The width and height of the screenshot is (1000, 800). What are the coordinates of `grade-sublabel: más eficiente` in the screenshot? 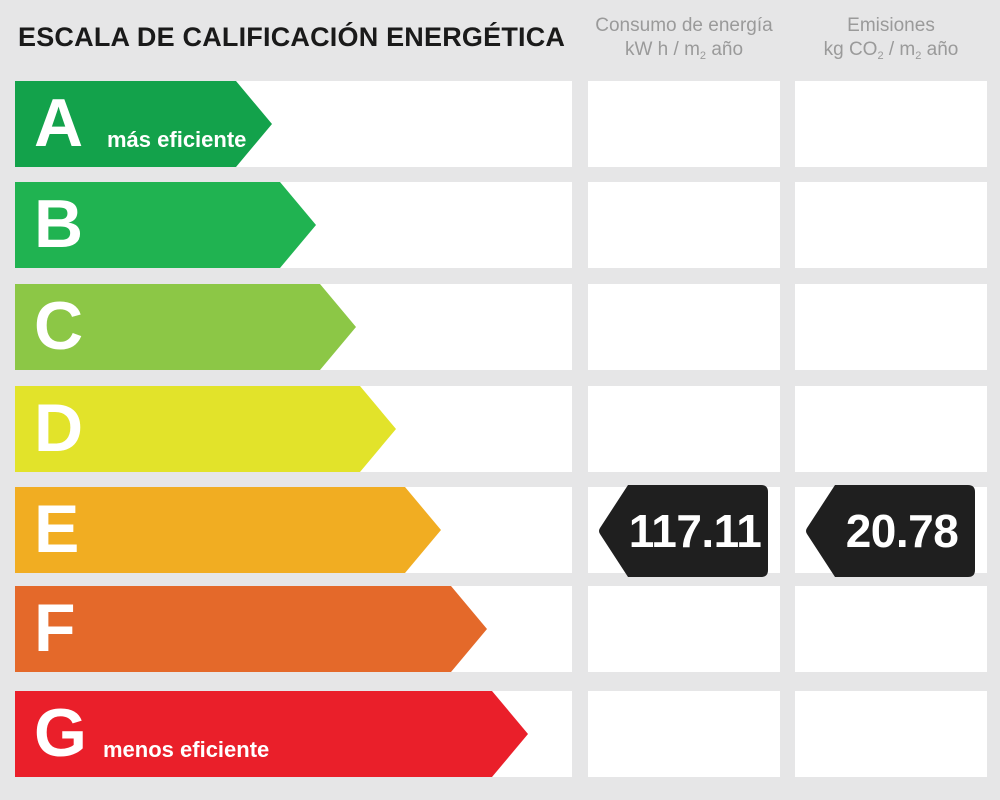 It's located at (177, 139).